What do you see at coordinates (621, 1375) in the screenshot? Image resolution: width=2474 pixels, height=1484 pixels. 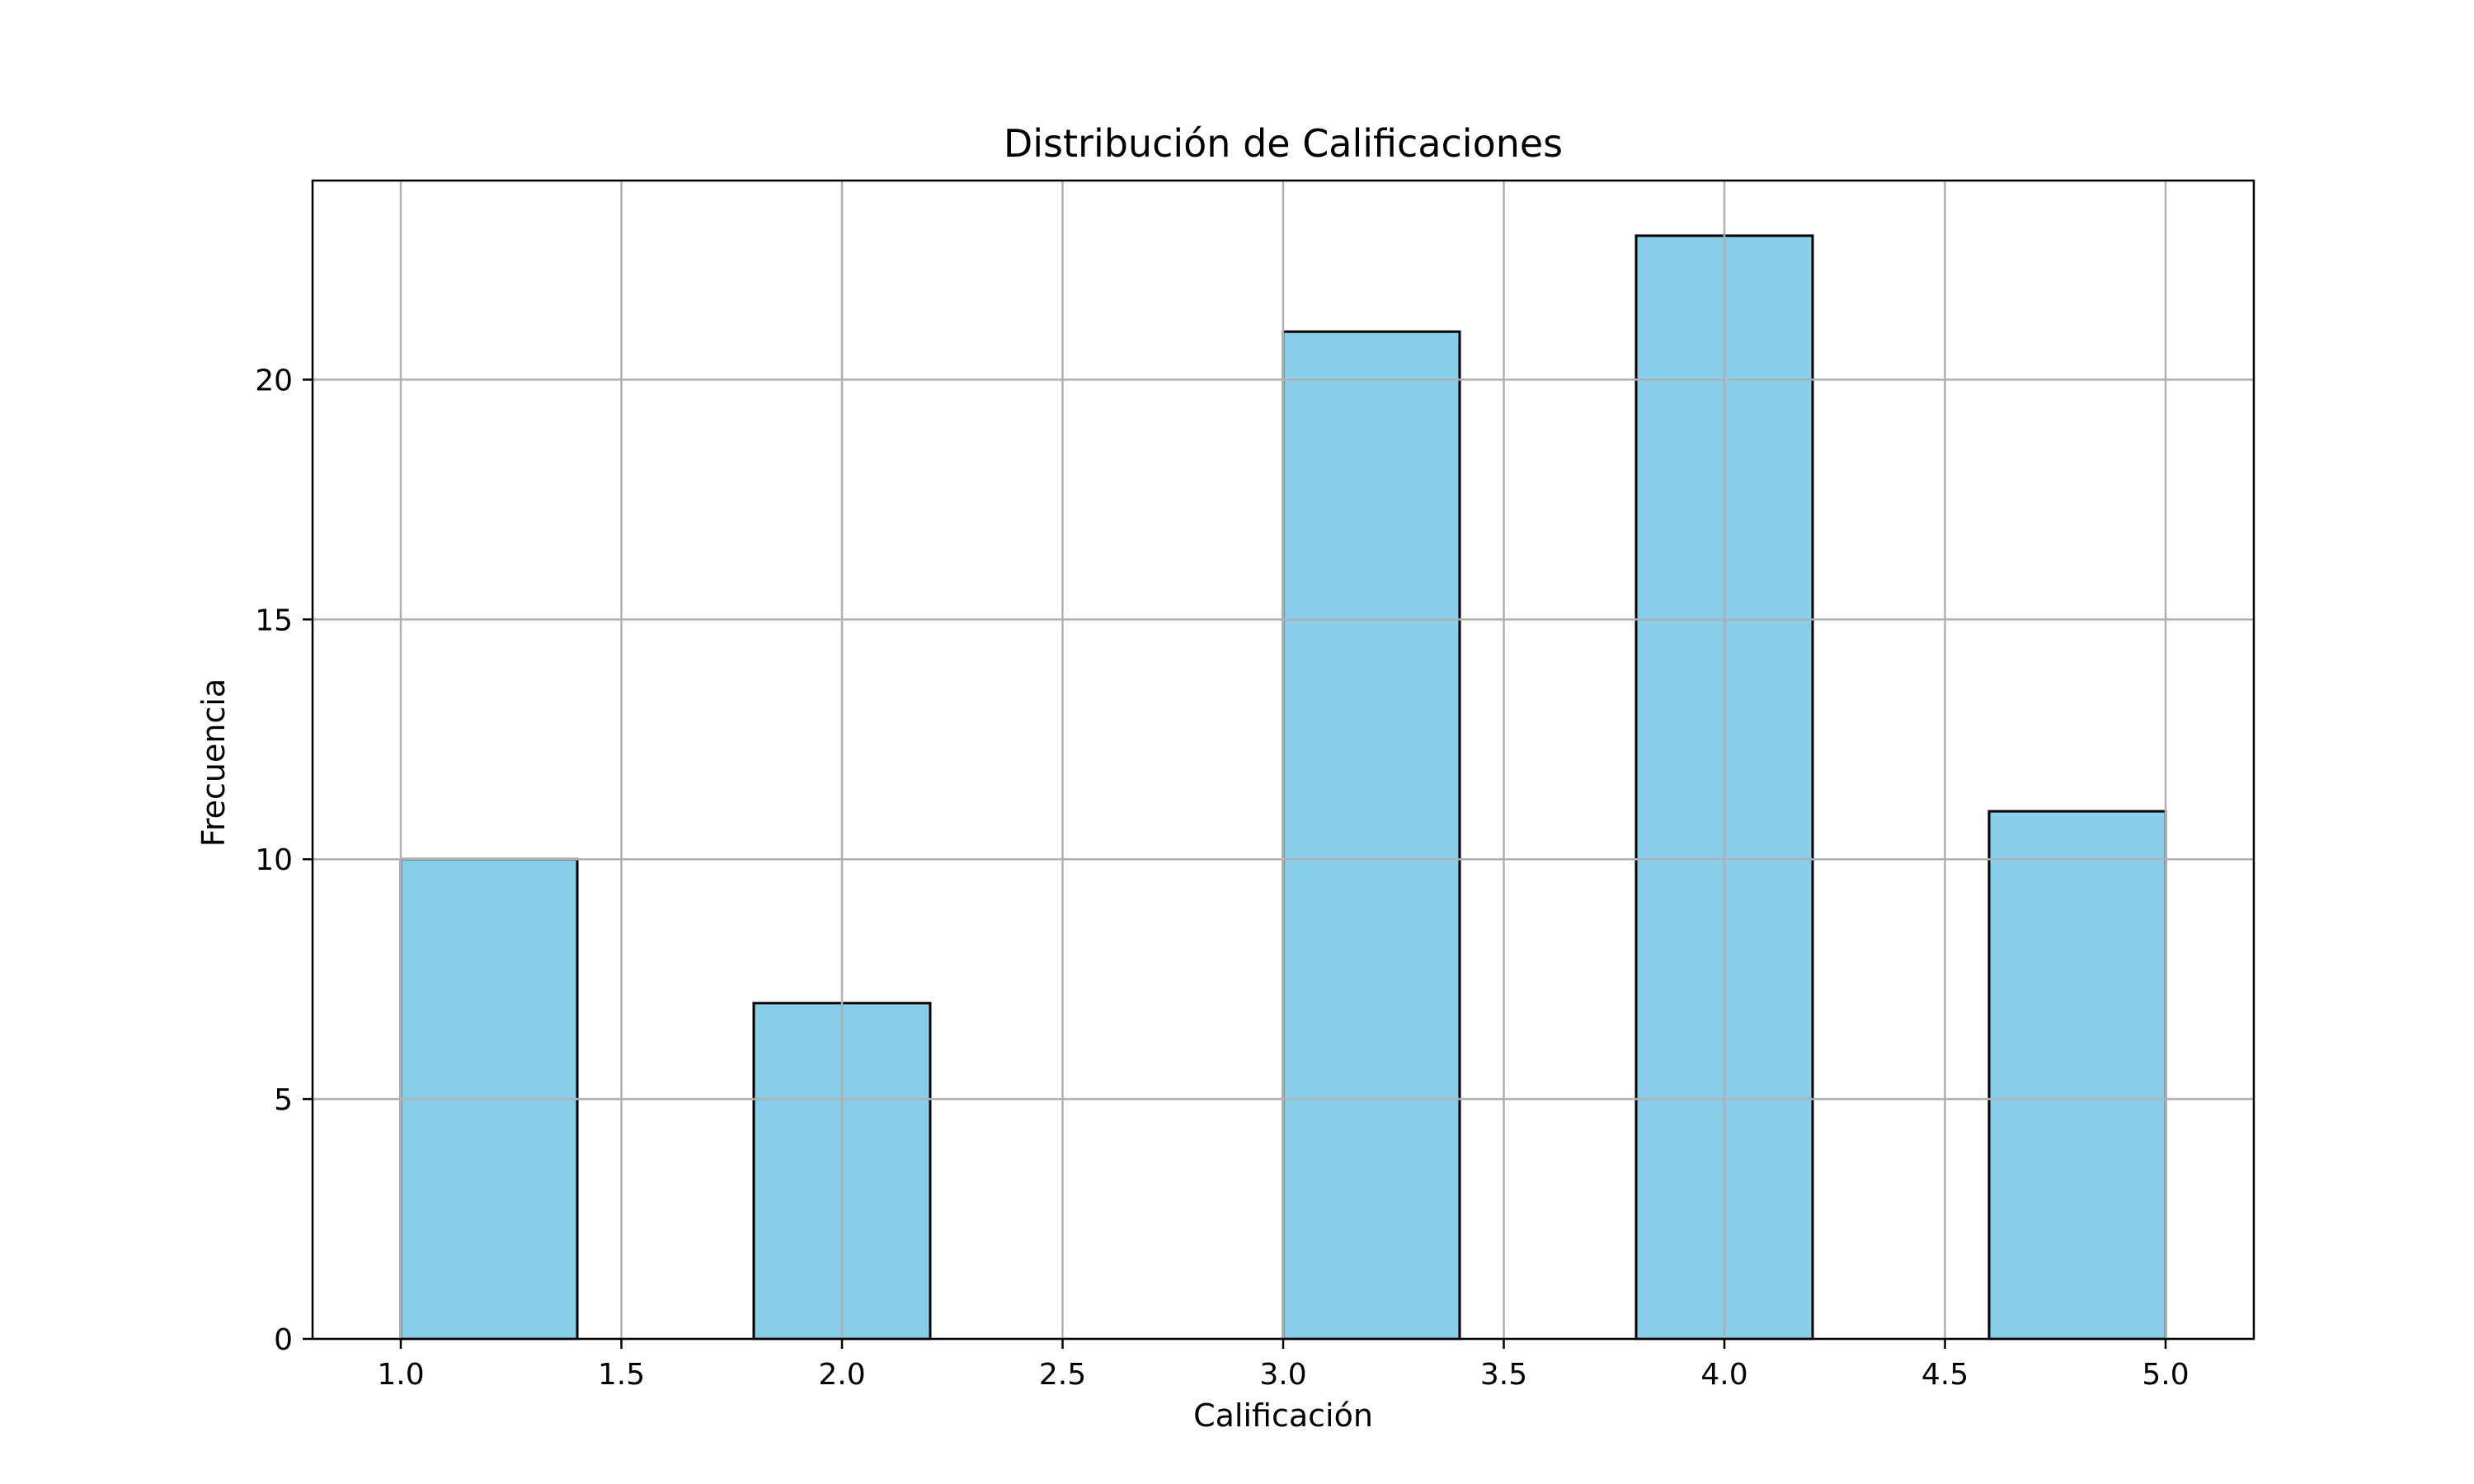 I see `x-tick-label-1: 1.5` at bounding box center [621, 1375].